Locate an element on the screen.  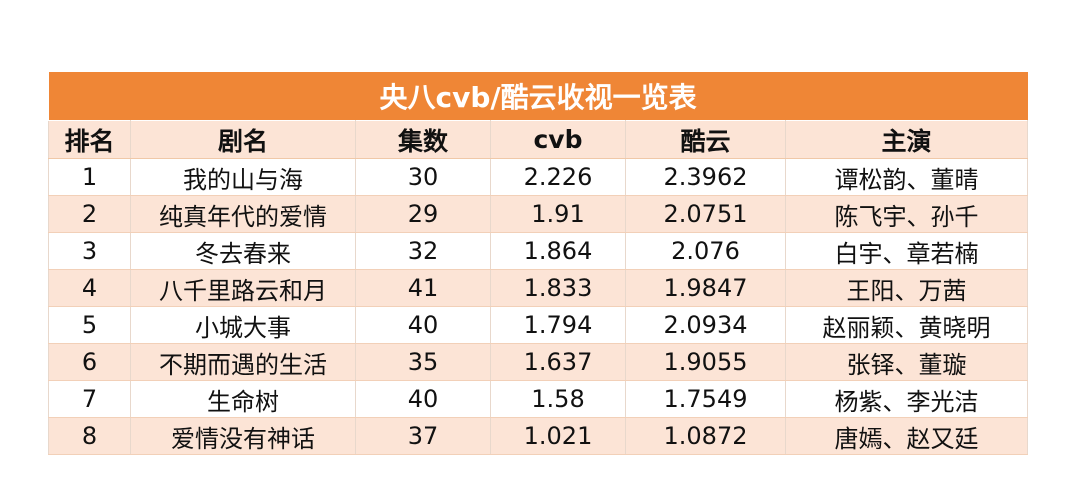
table-cell: 41 is located at coordinates (423, 288).